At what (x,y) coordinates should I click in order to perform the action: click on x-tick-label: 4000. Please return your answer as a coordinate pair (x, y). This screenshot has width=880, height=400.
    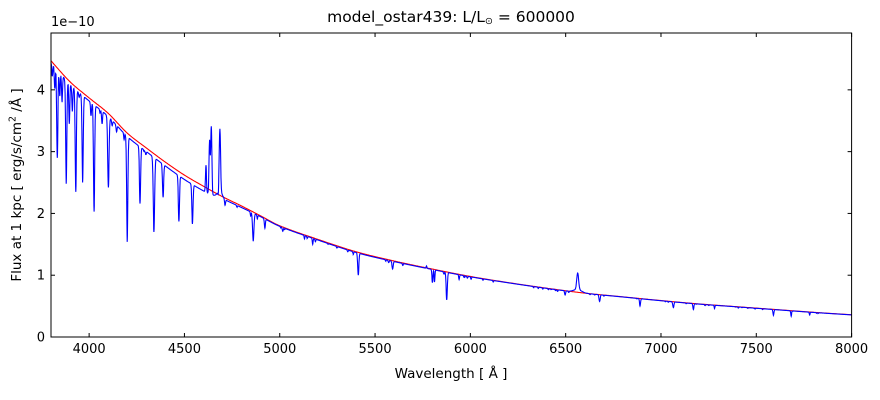
    Looking at the image, I should click on (89, 349).